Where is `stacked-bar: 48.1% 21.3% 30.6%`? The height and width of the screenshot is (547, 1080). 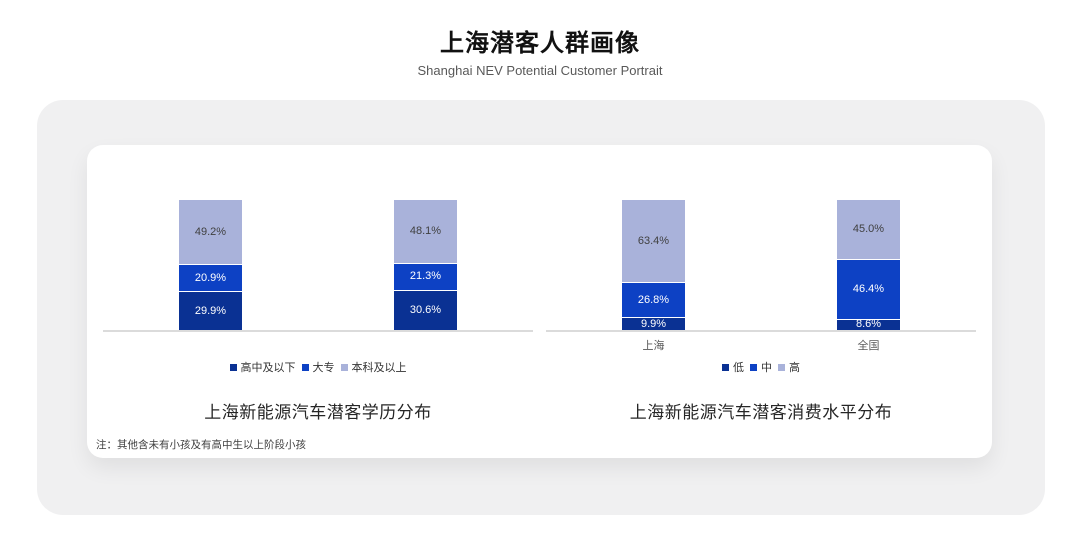 stacked-bar: 48.1% 21.3% 30.6% is located at coordinates (425, 265).